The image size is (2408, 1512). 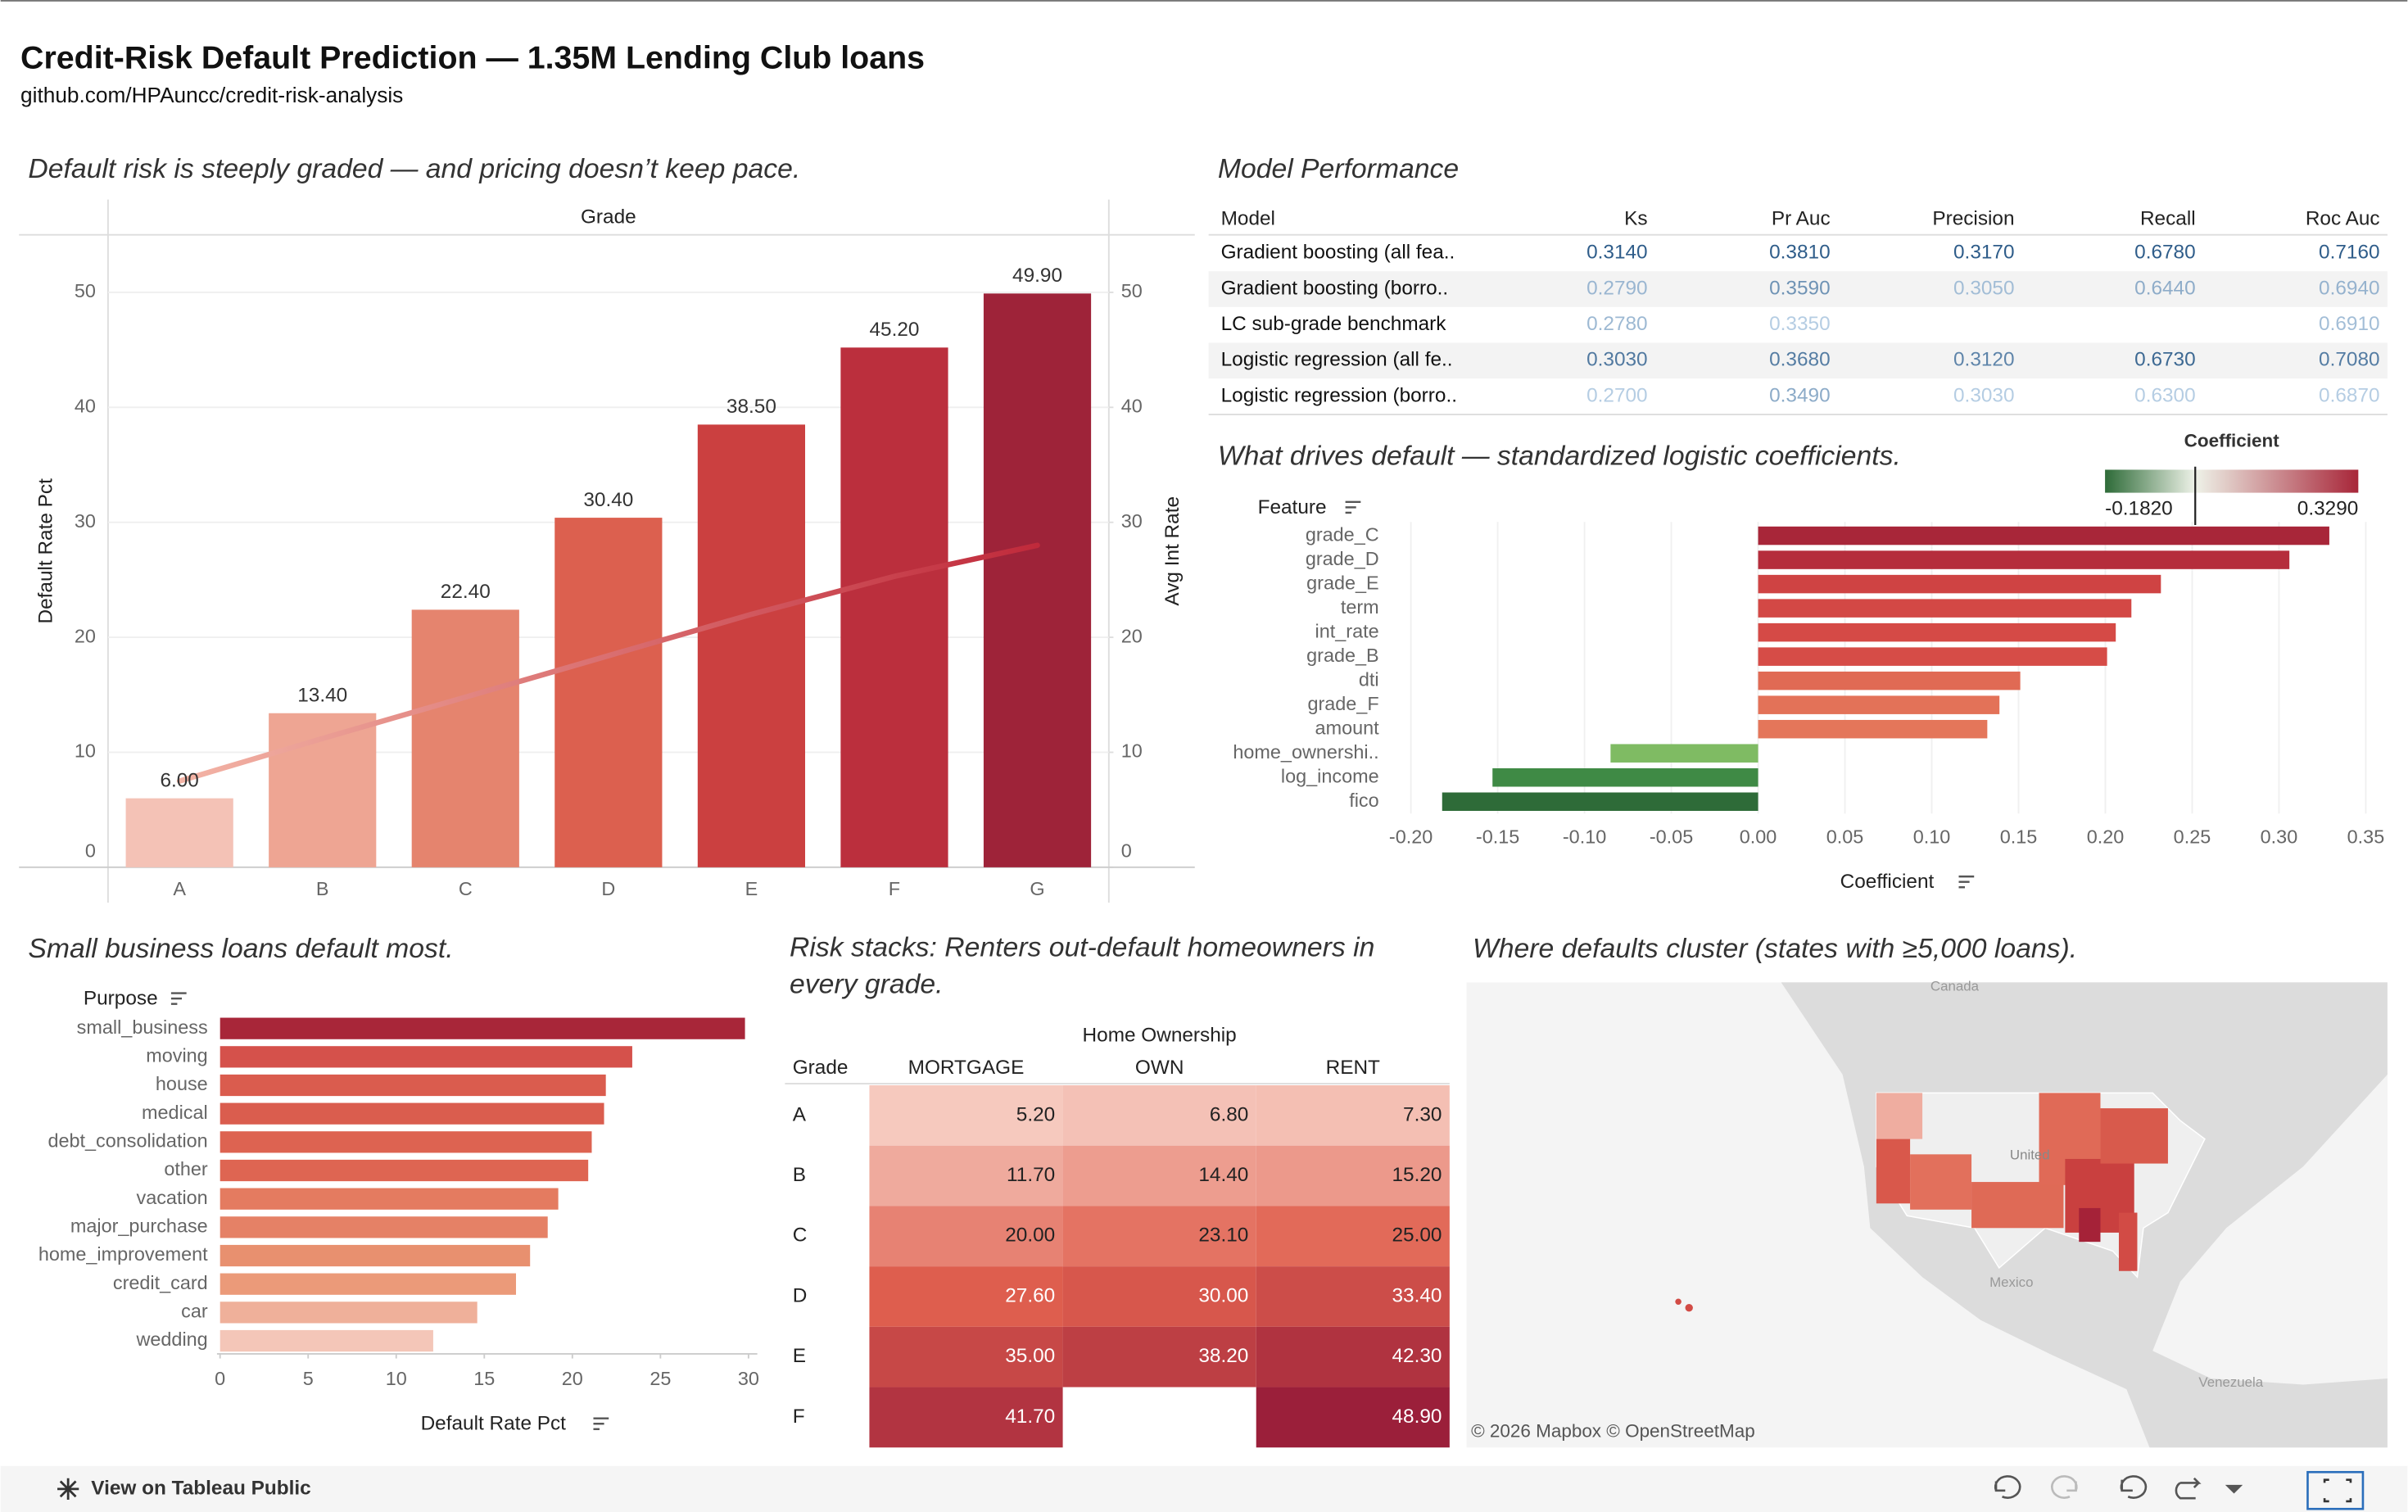 What do you see at coordinates (308, 1379) in the screenshot?
I see `x-tick-label: 5` at bounding box center [308, 1379].